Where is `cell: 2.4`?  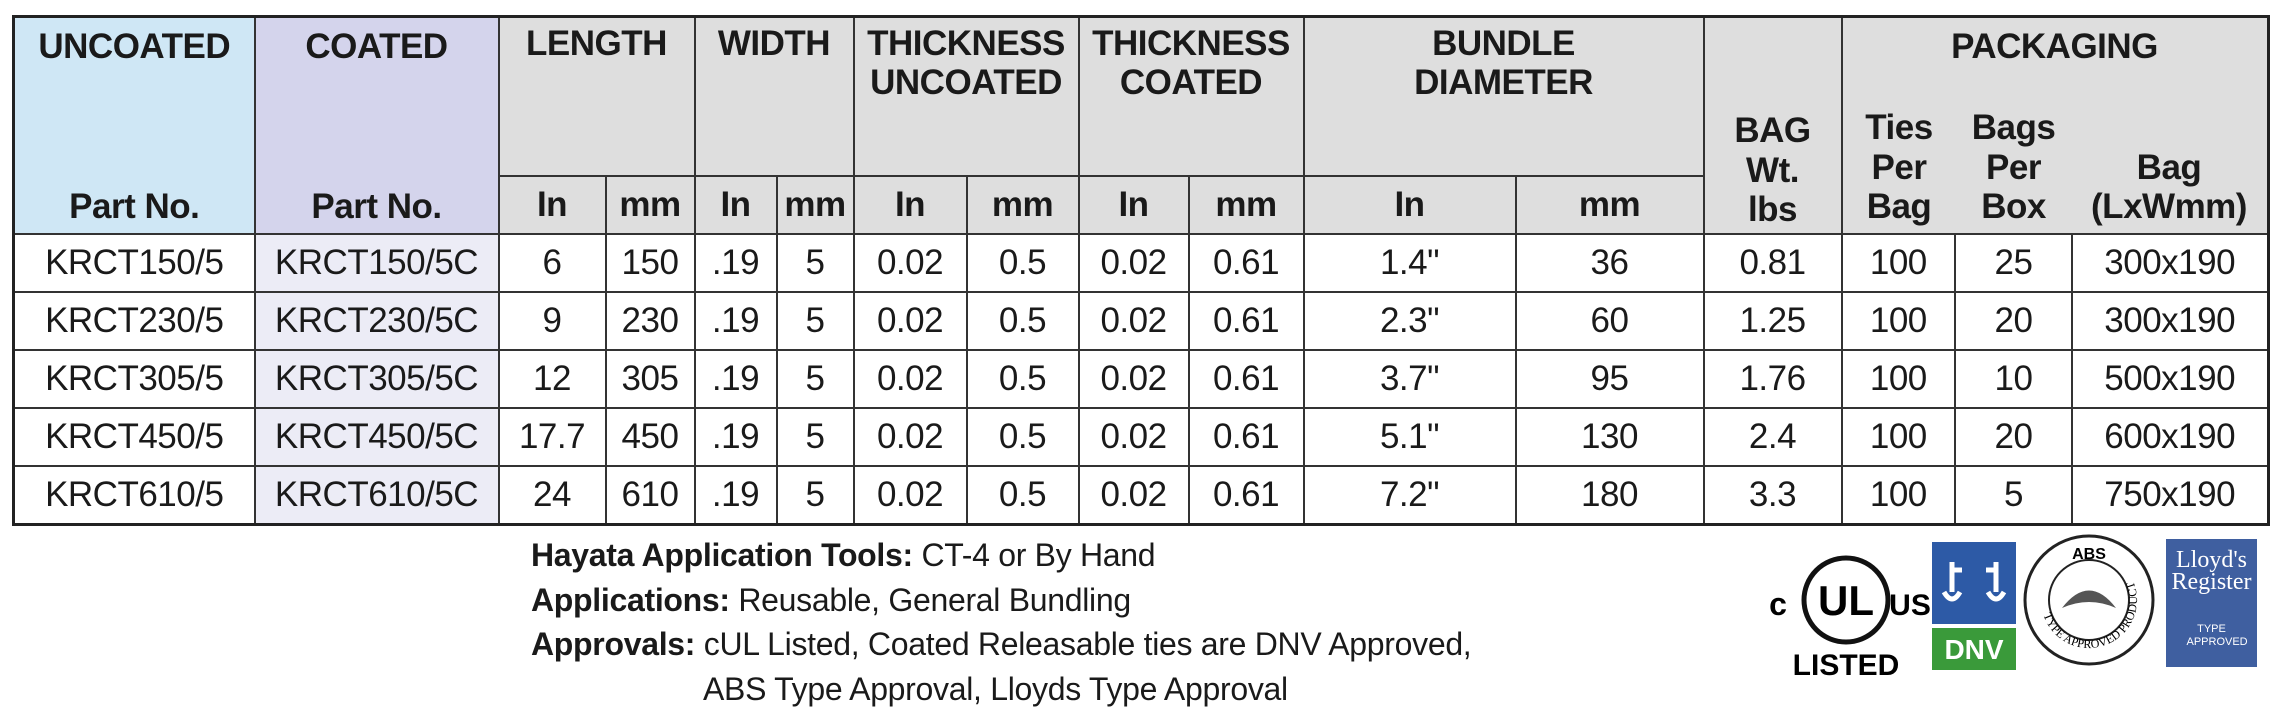 cell: 2.4 is located at coordinates (1772, 437).